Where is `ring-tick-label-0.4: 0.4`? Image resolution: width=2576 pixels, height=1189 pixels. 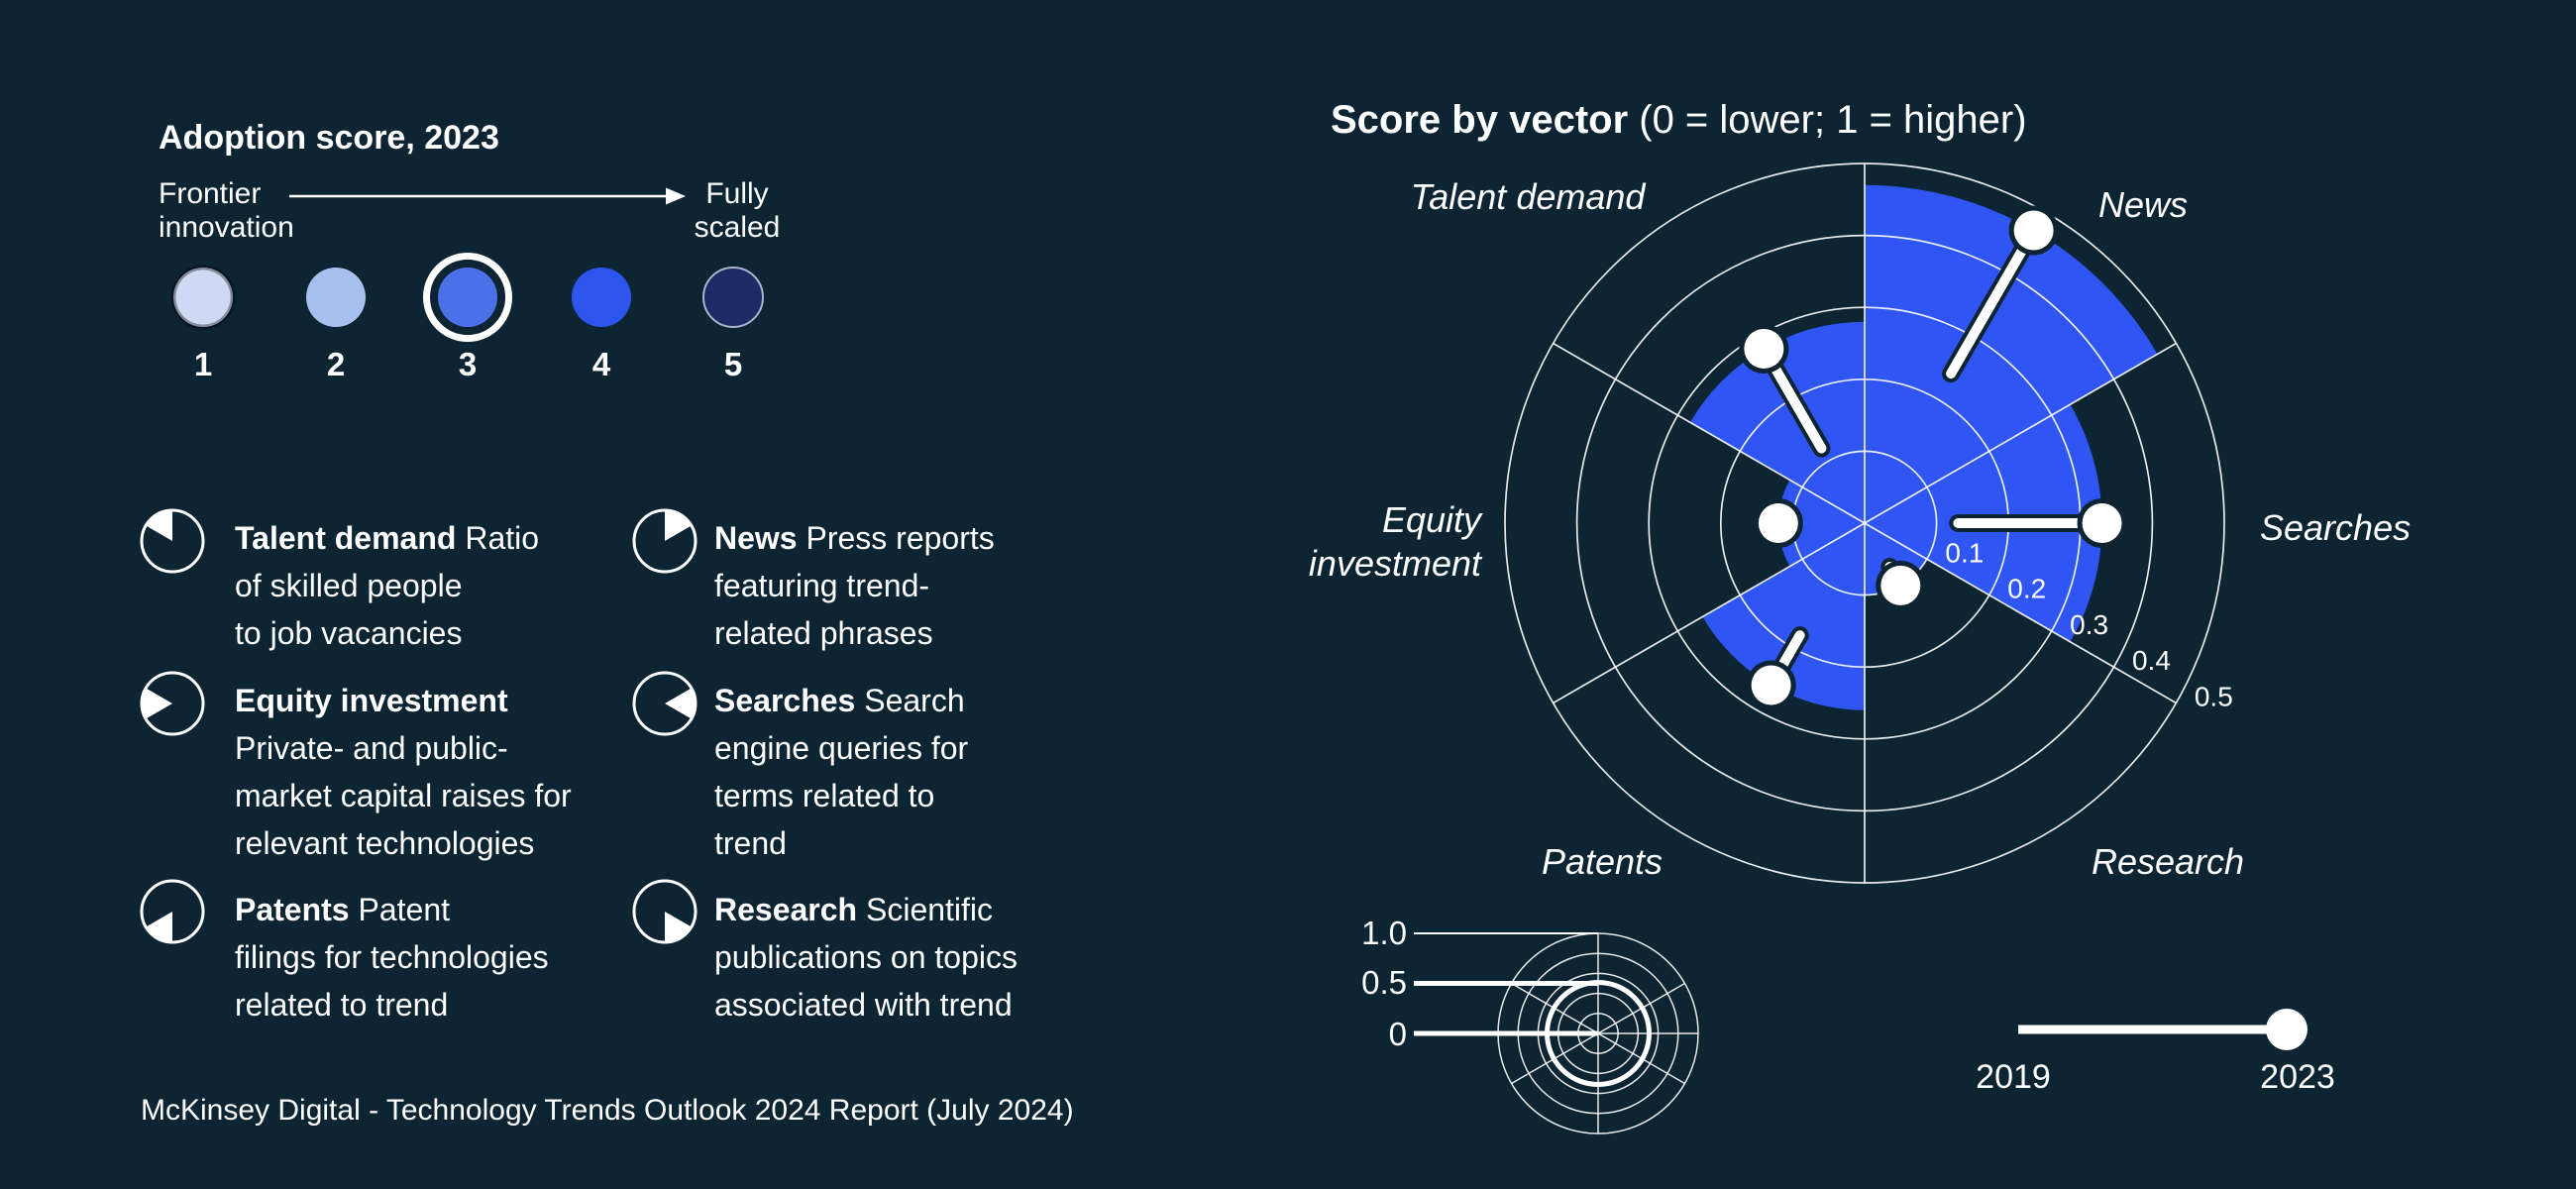 ring-tick-label-0.4: 0.4 is located at coordinates (2151, 660).